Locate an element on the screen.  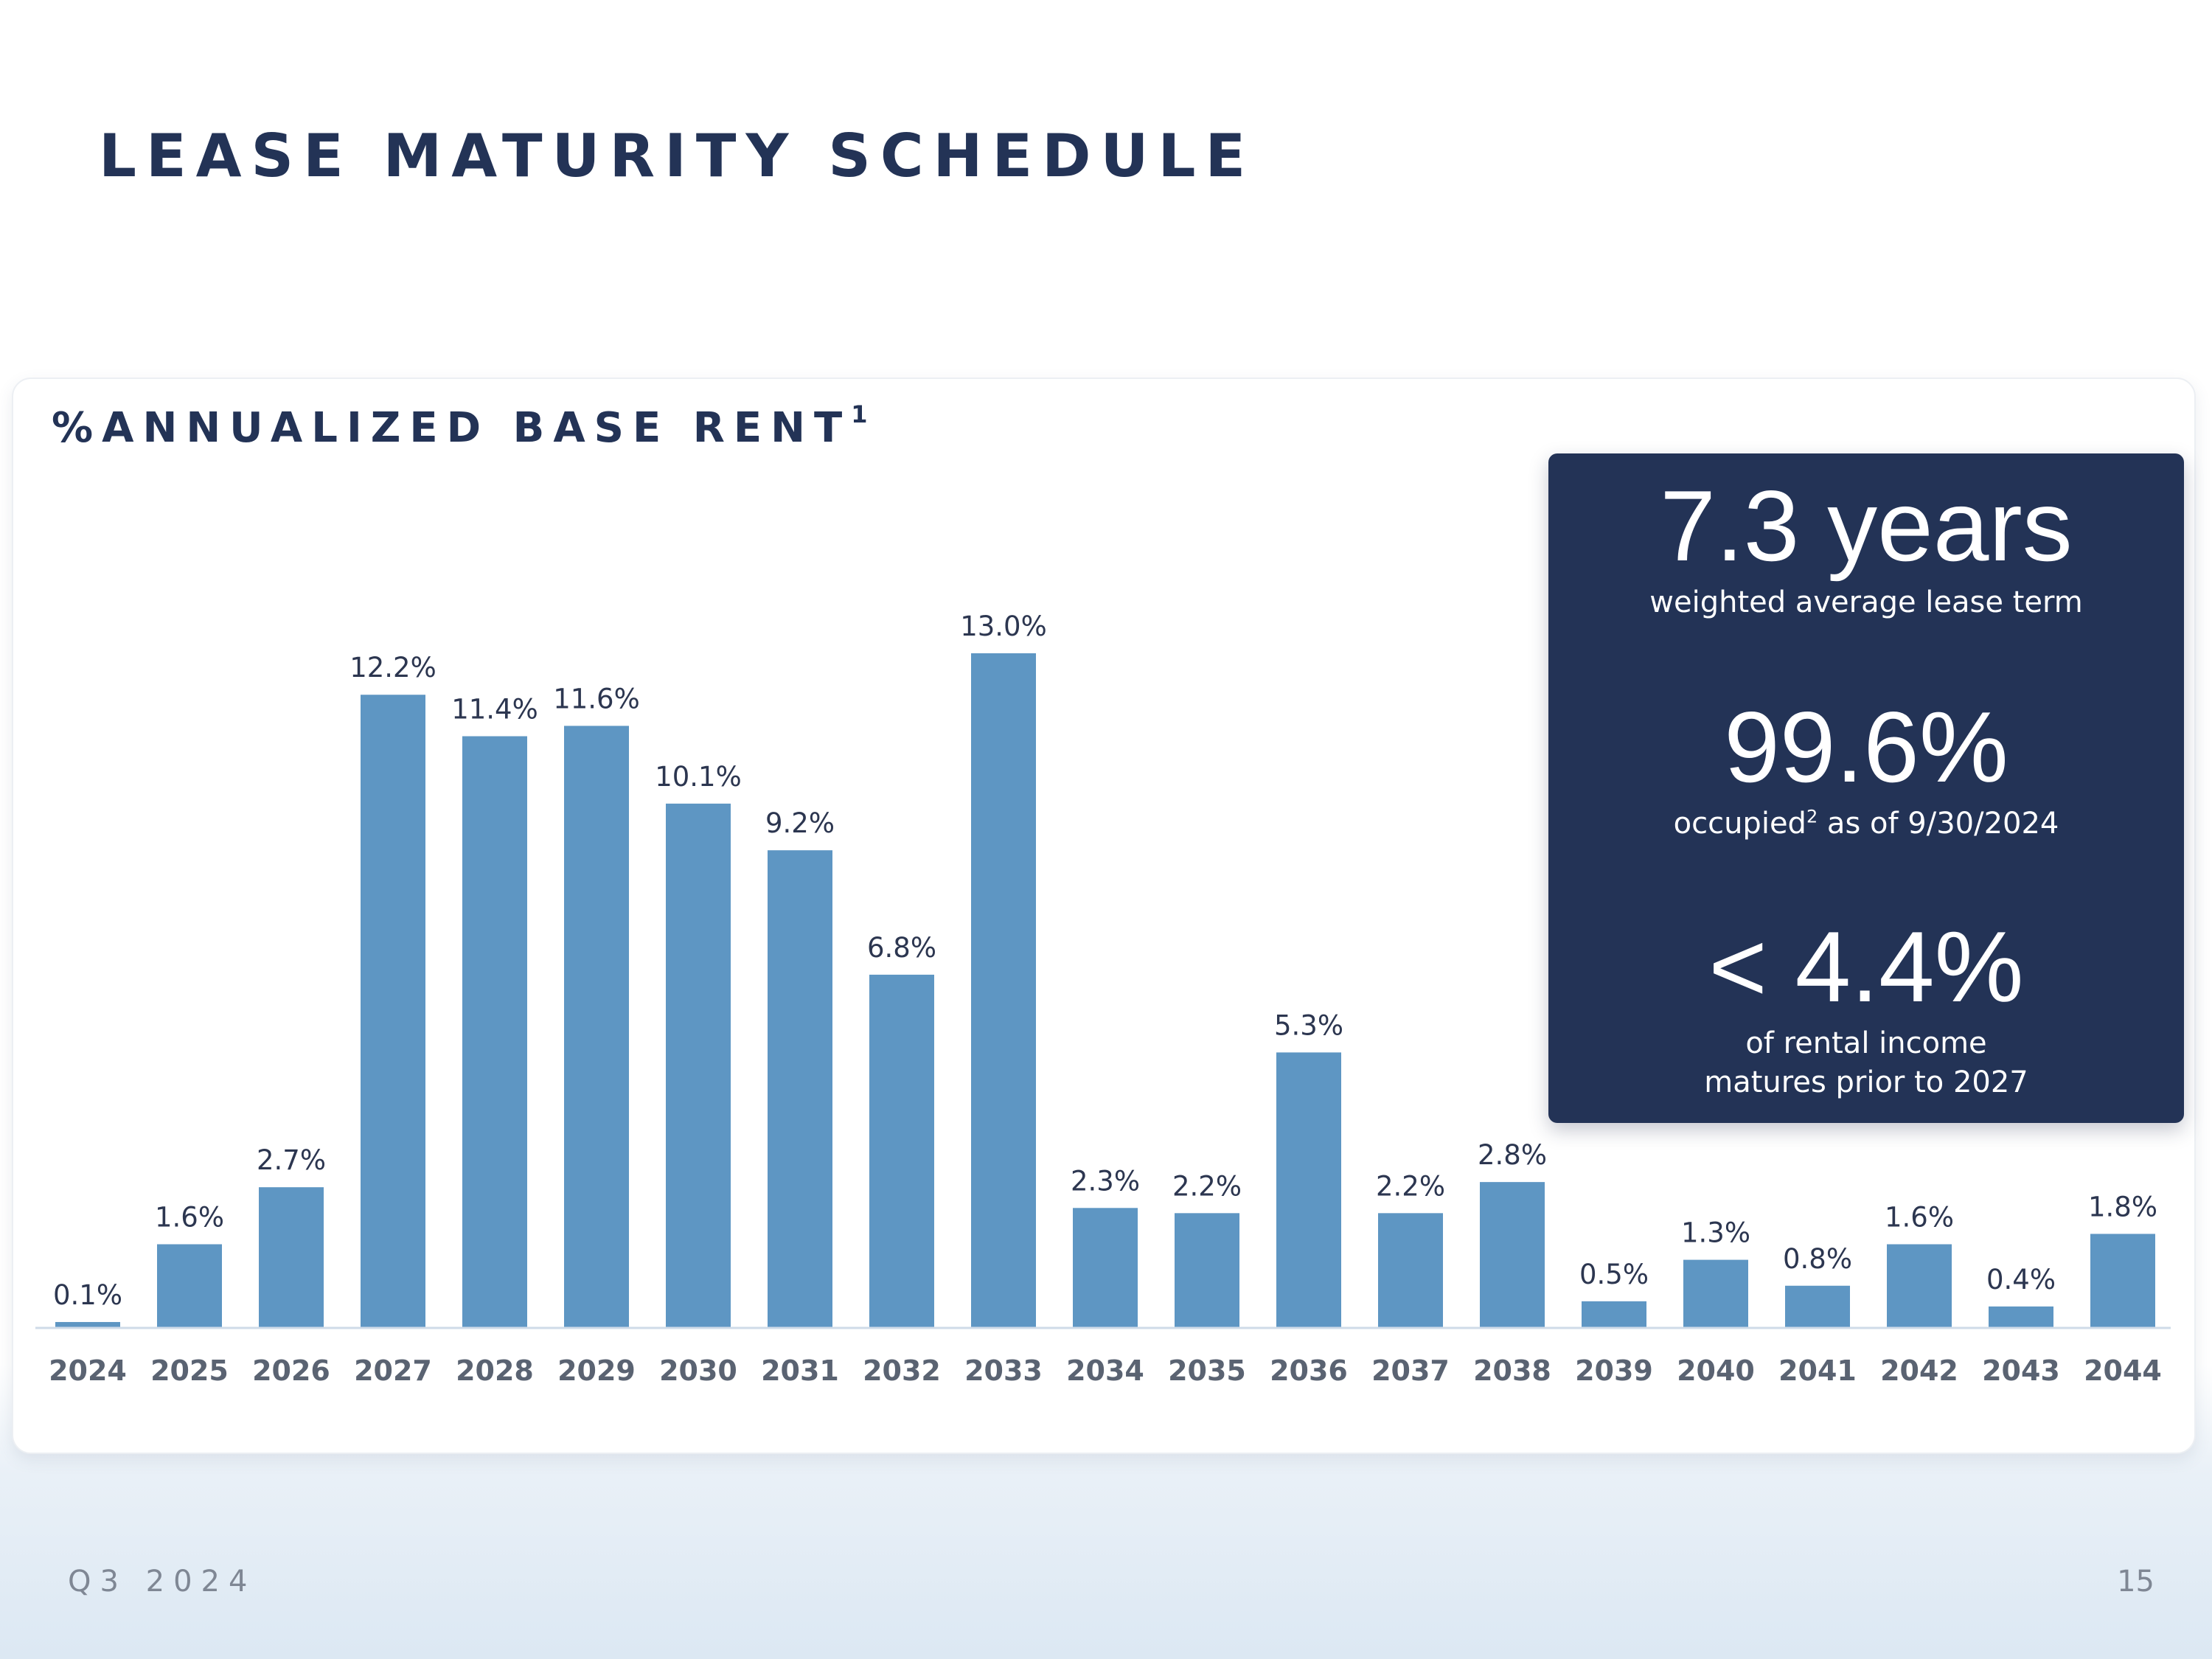
x-tick-label-2038: 2038 is located at coordinates (1512, 1370).